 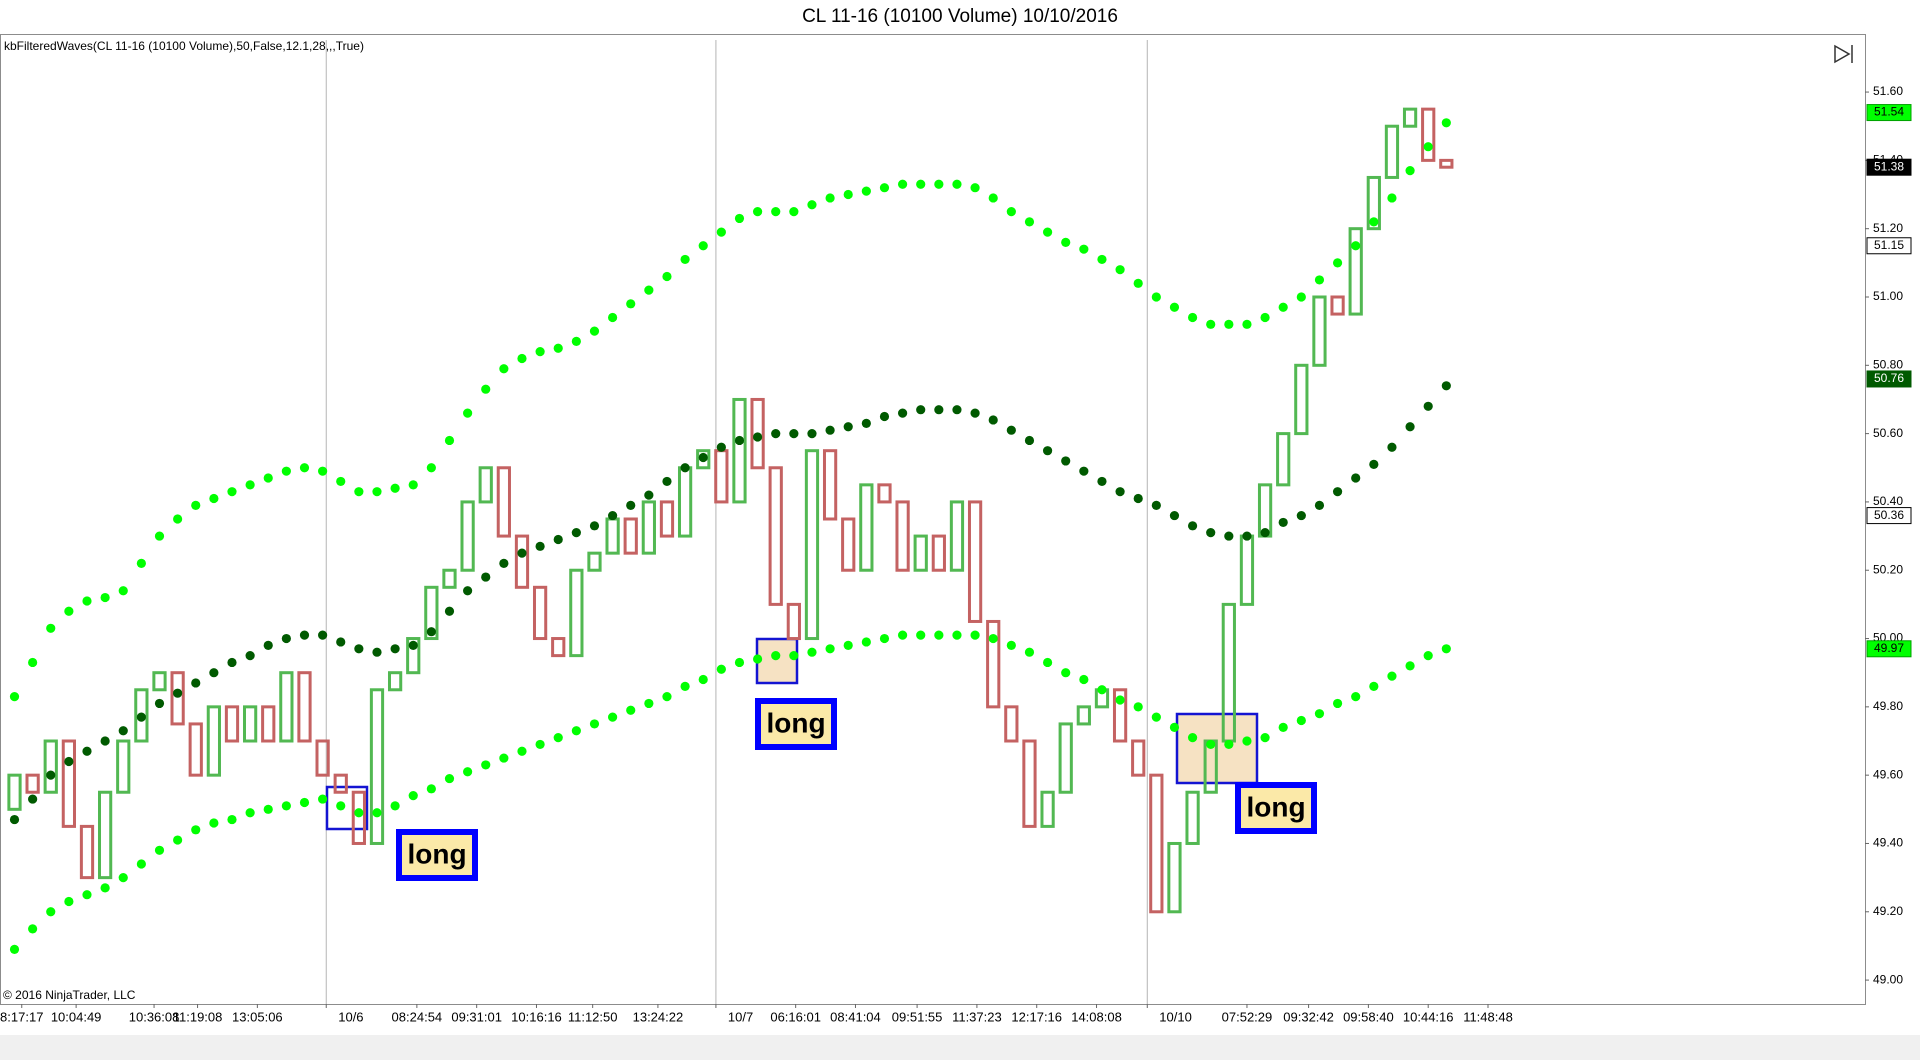 What do you see at coordinates (795, 722) in the screenshot?
I see `annotation-label: long` at bounding box center [795, 722].